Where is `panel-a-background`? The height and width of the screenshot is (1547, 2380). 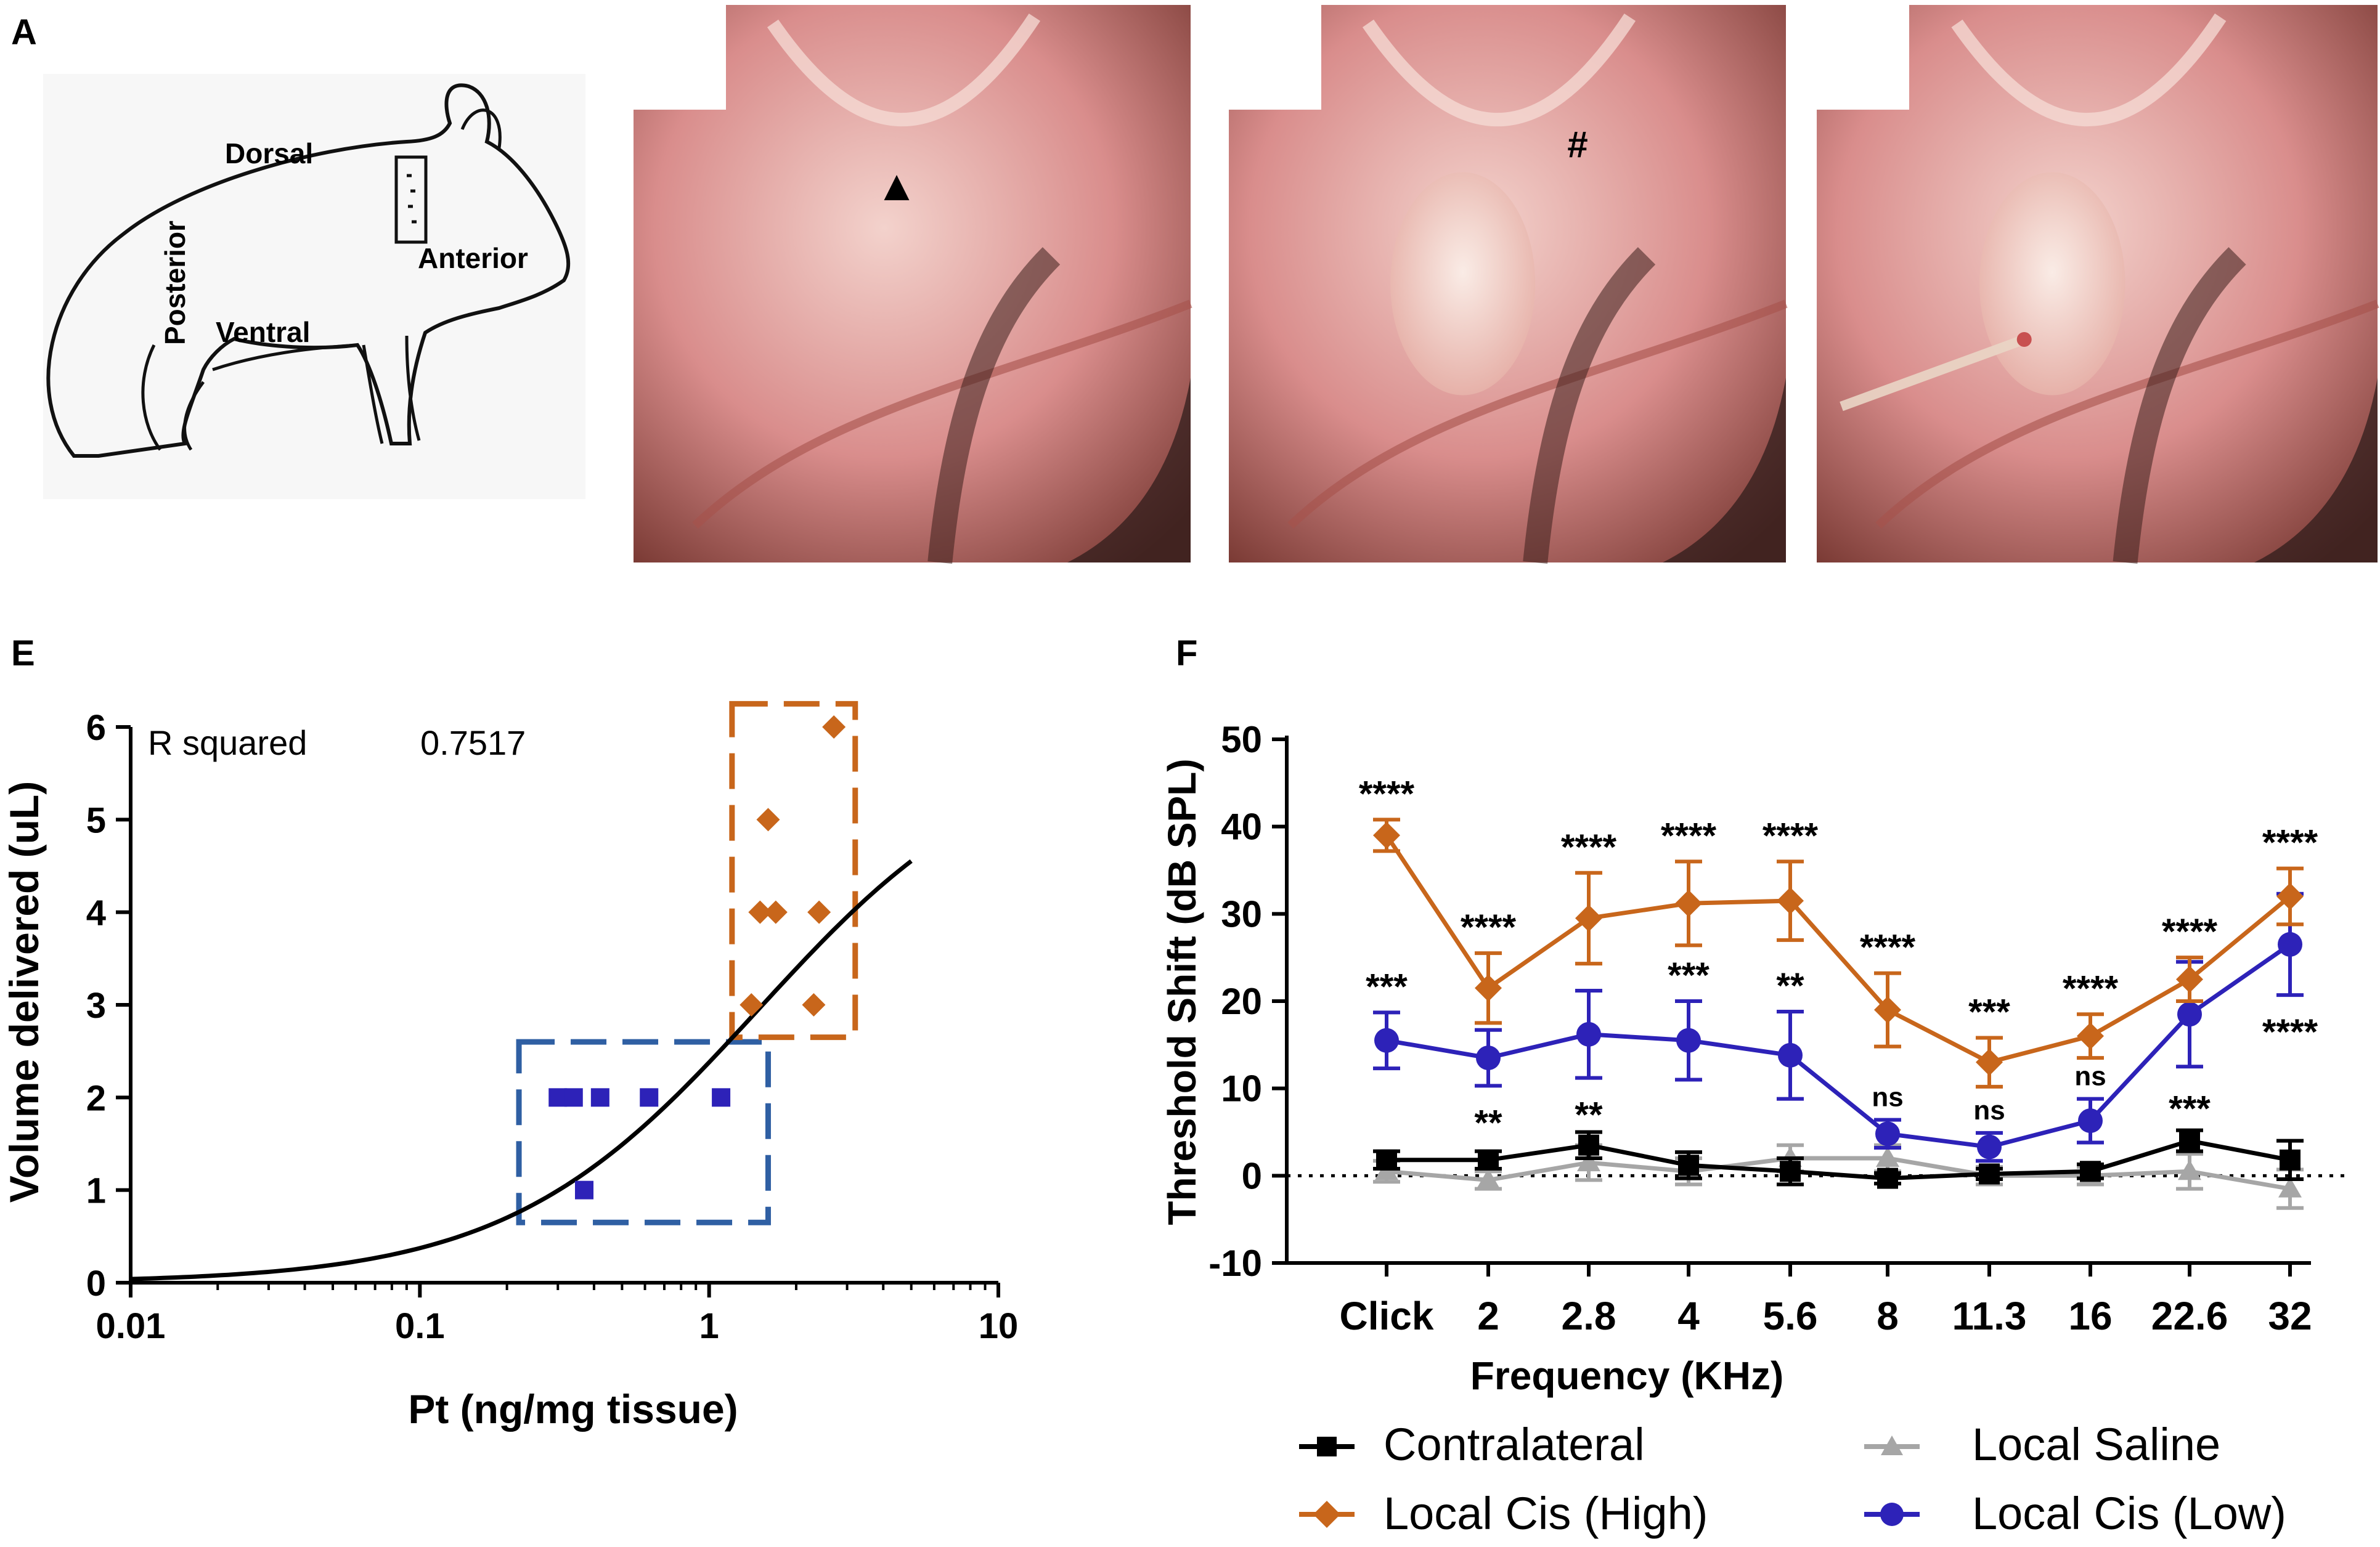 panel-a-background is located at coordinates (314, 286).